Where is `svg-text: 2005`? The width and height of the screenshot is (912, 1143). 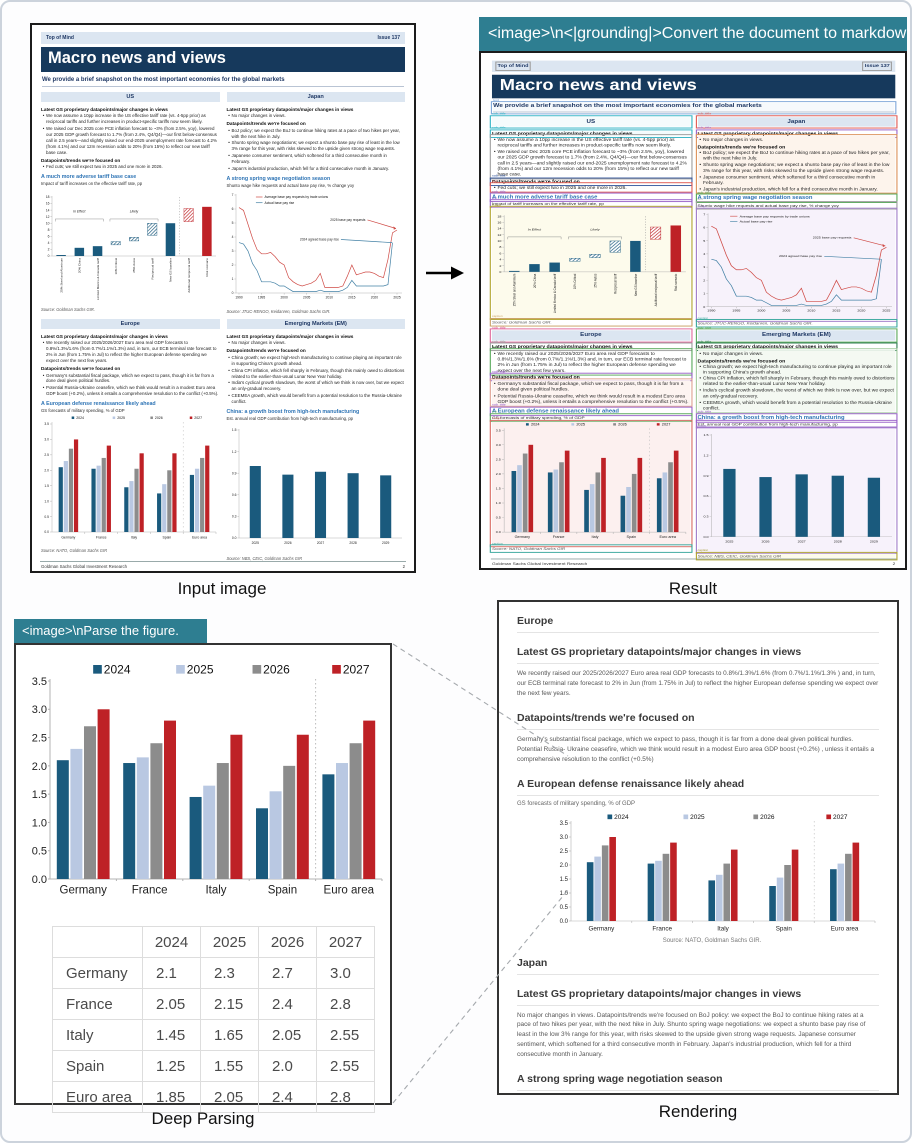
svg-text: 2005 is located at coordinates (786, 311).